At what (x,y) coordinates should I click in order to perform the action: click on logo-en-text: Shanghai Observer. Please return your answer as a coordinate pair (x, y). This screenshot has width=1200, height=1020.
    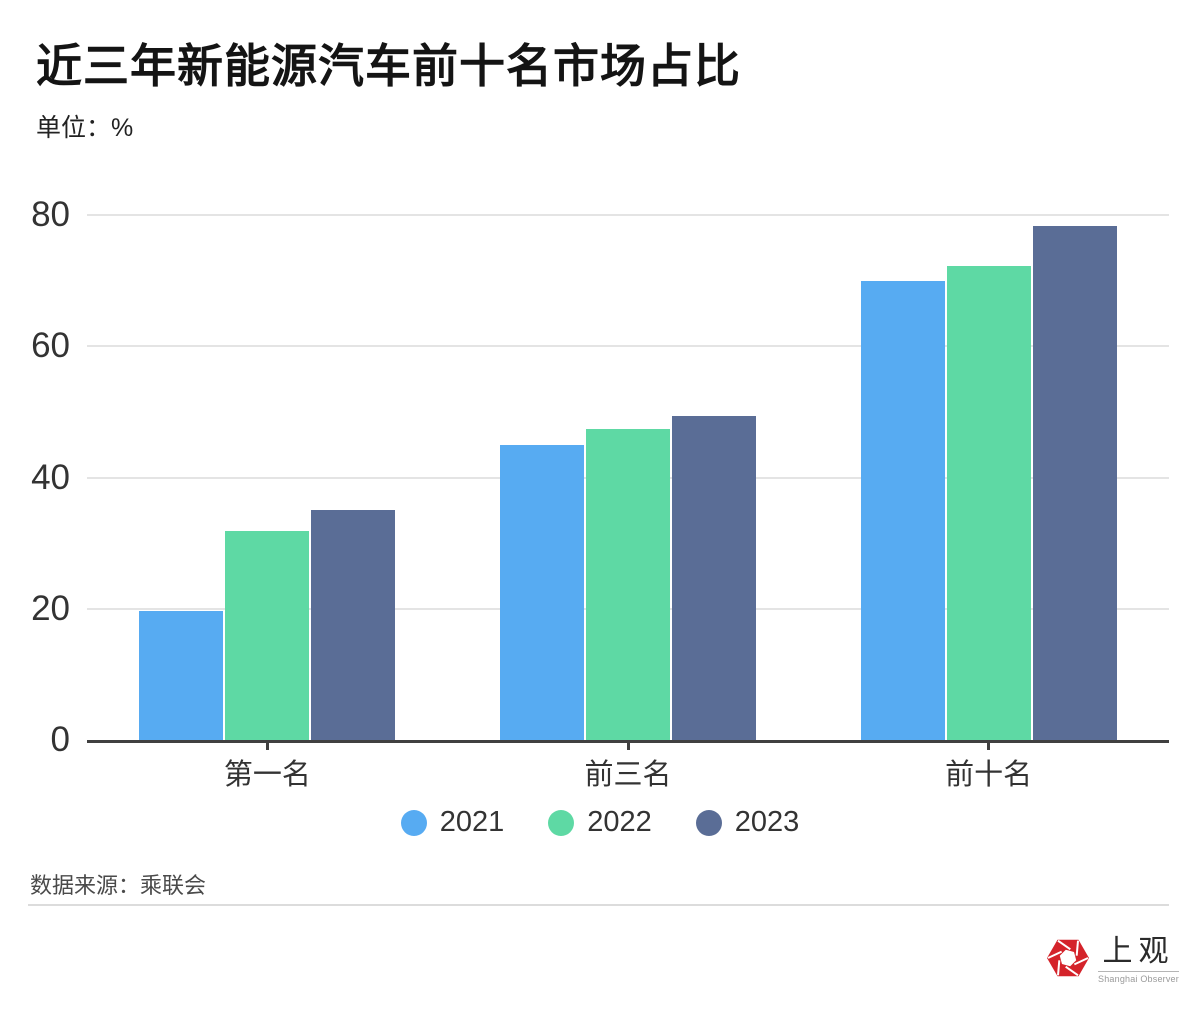
    Looking at the image, I should click on (1138, 977).